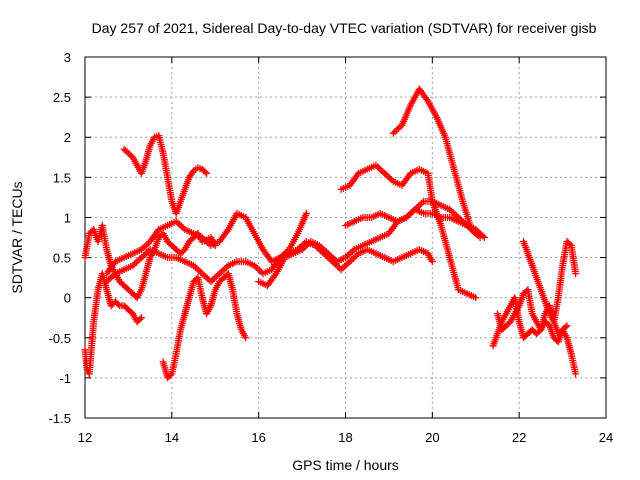 The height and width of the screenshot is (480, 640). What do you see at coordinates (62, 258) in the screenshot?
I see `y-tick-label: 0.5` at bounding box center [62, 258].